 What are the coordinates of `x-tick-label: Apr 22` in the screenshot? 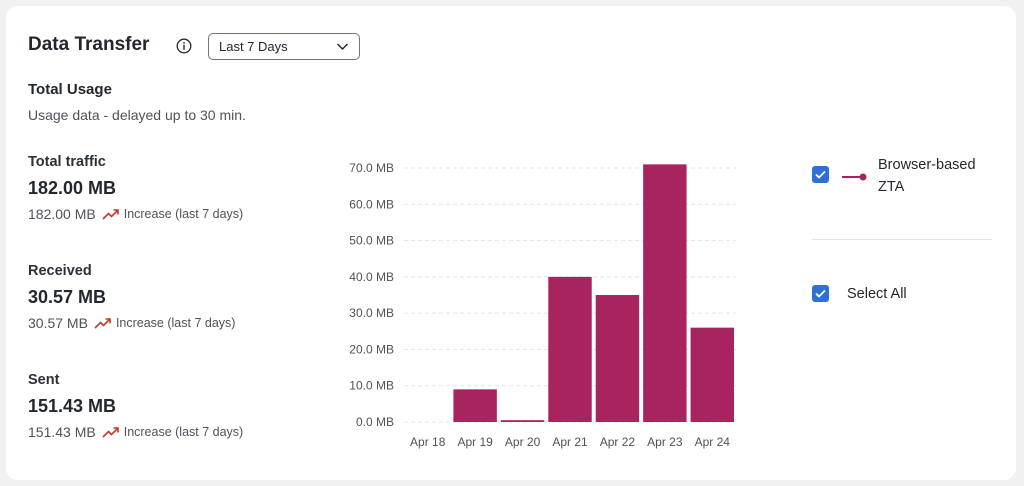 It's located at (618, 442).